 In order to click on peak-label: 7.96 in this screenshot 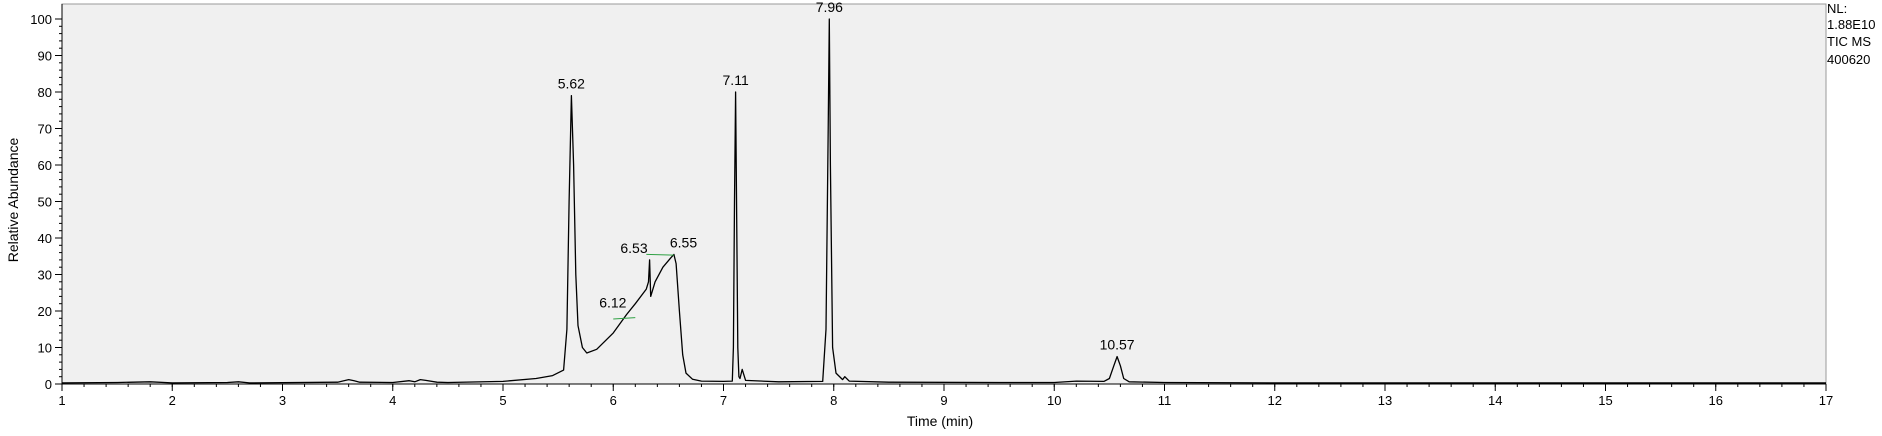, I will do `click(829, 7)`.